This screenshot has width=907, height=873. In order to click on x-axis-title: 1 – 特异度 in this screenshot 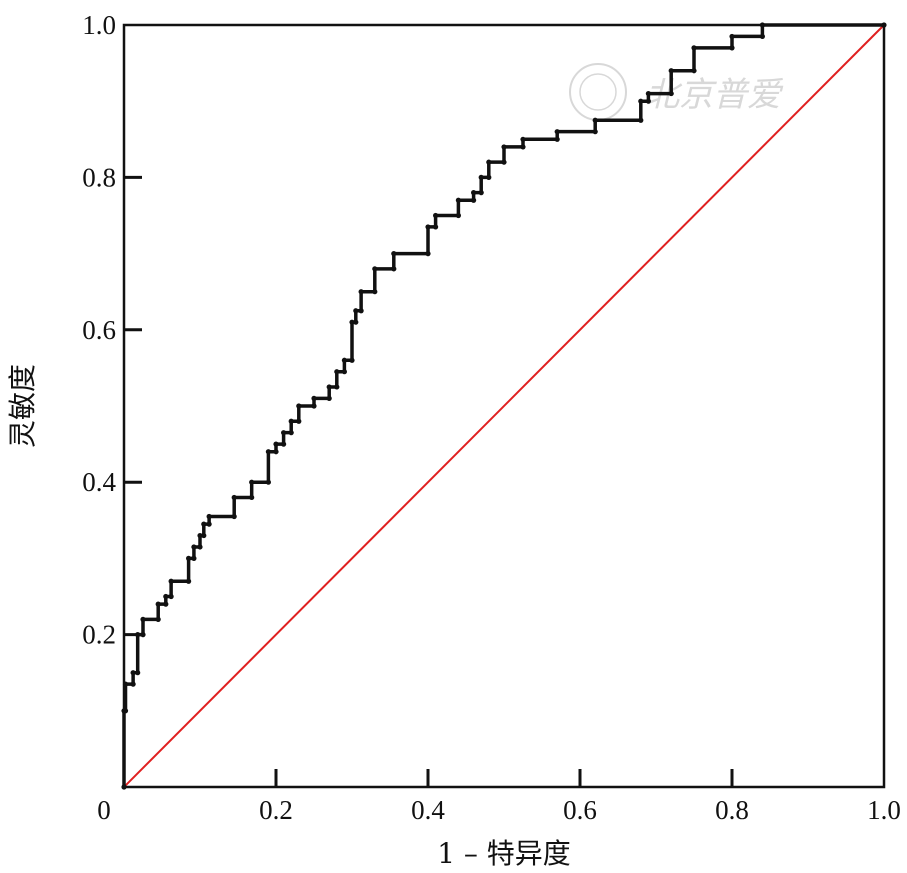, I will do `click(504, 853)`.